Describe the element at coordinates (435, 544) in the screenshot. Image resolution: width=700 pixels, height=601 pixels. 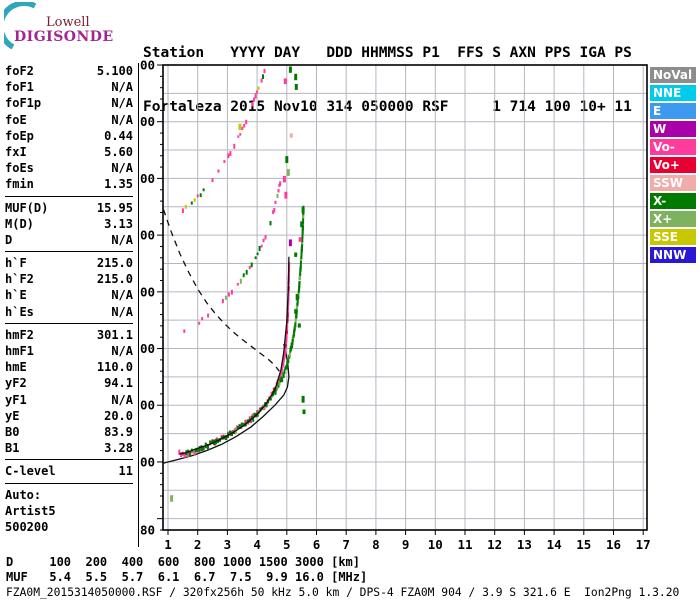
I see `x-tick-label: 10` at that location.